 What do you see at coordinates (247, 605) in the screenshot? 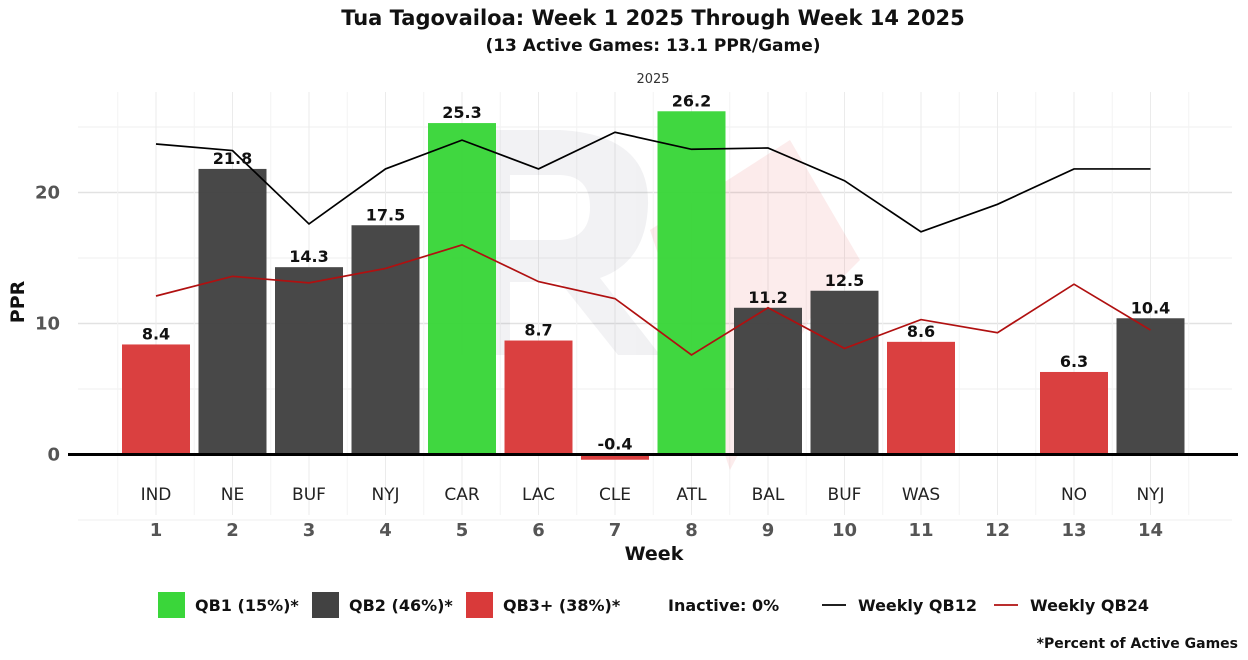
I see `legend-label: QB1 (15%)*` at bounding box center [247, 605].